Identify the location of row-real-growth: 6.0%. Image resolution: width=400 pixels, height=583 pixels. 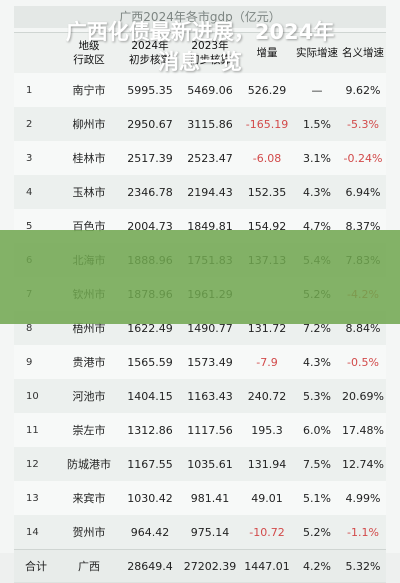
(317, 430).